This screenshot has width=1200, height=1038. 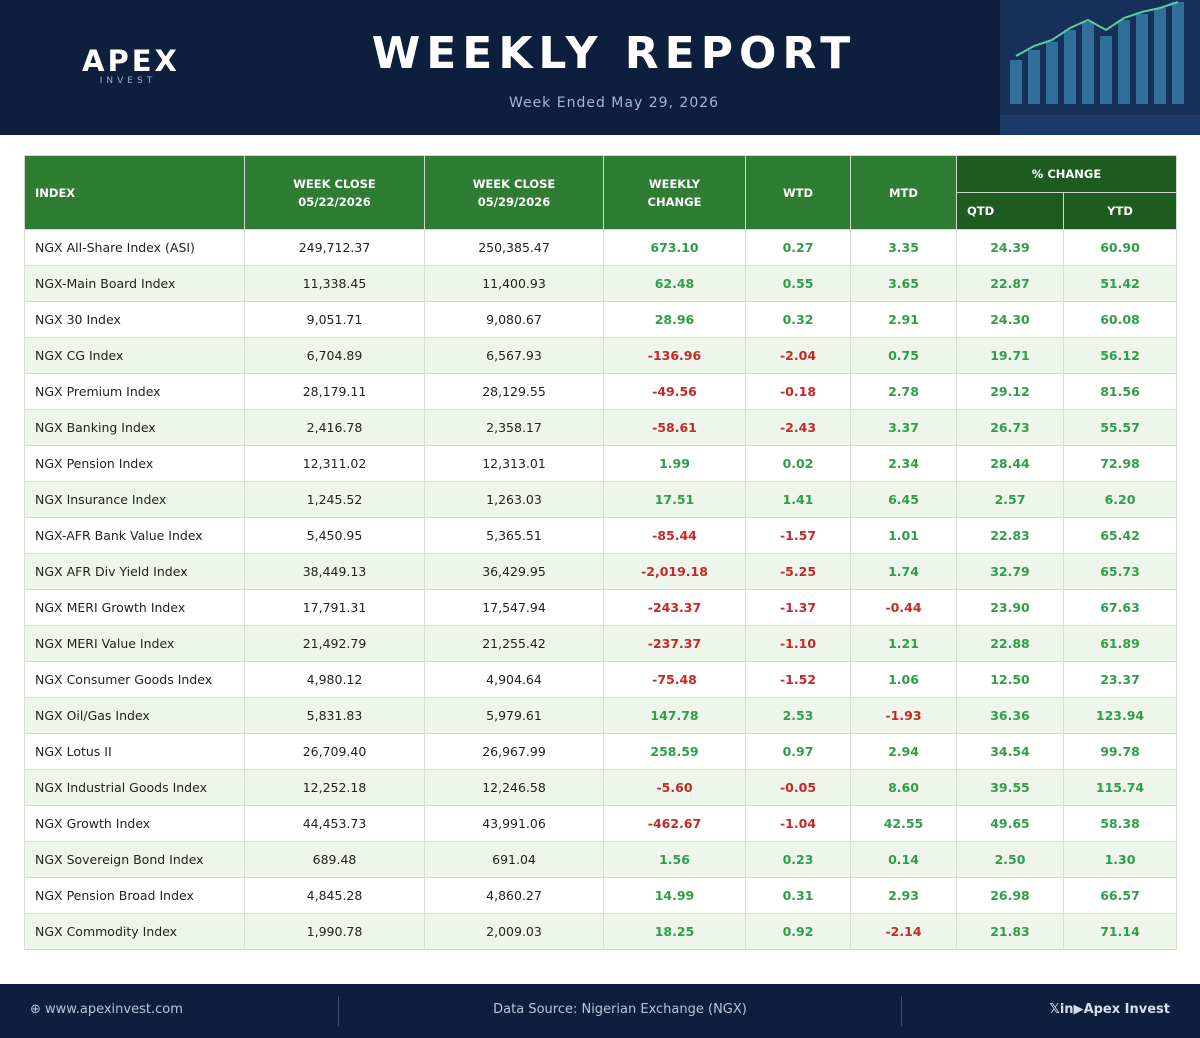 What do you see at coordinates (798, 895) in the screenshot?
I see `cell: 0.31` at bounding box center [798, 895].